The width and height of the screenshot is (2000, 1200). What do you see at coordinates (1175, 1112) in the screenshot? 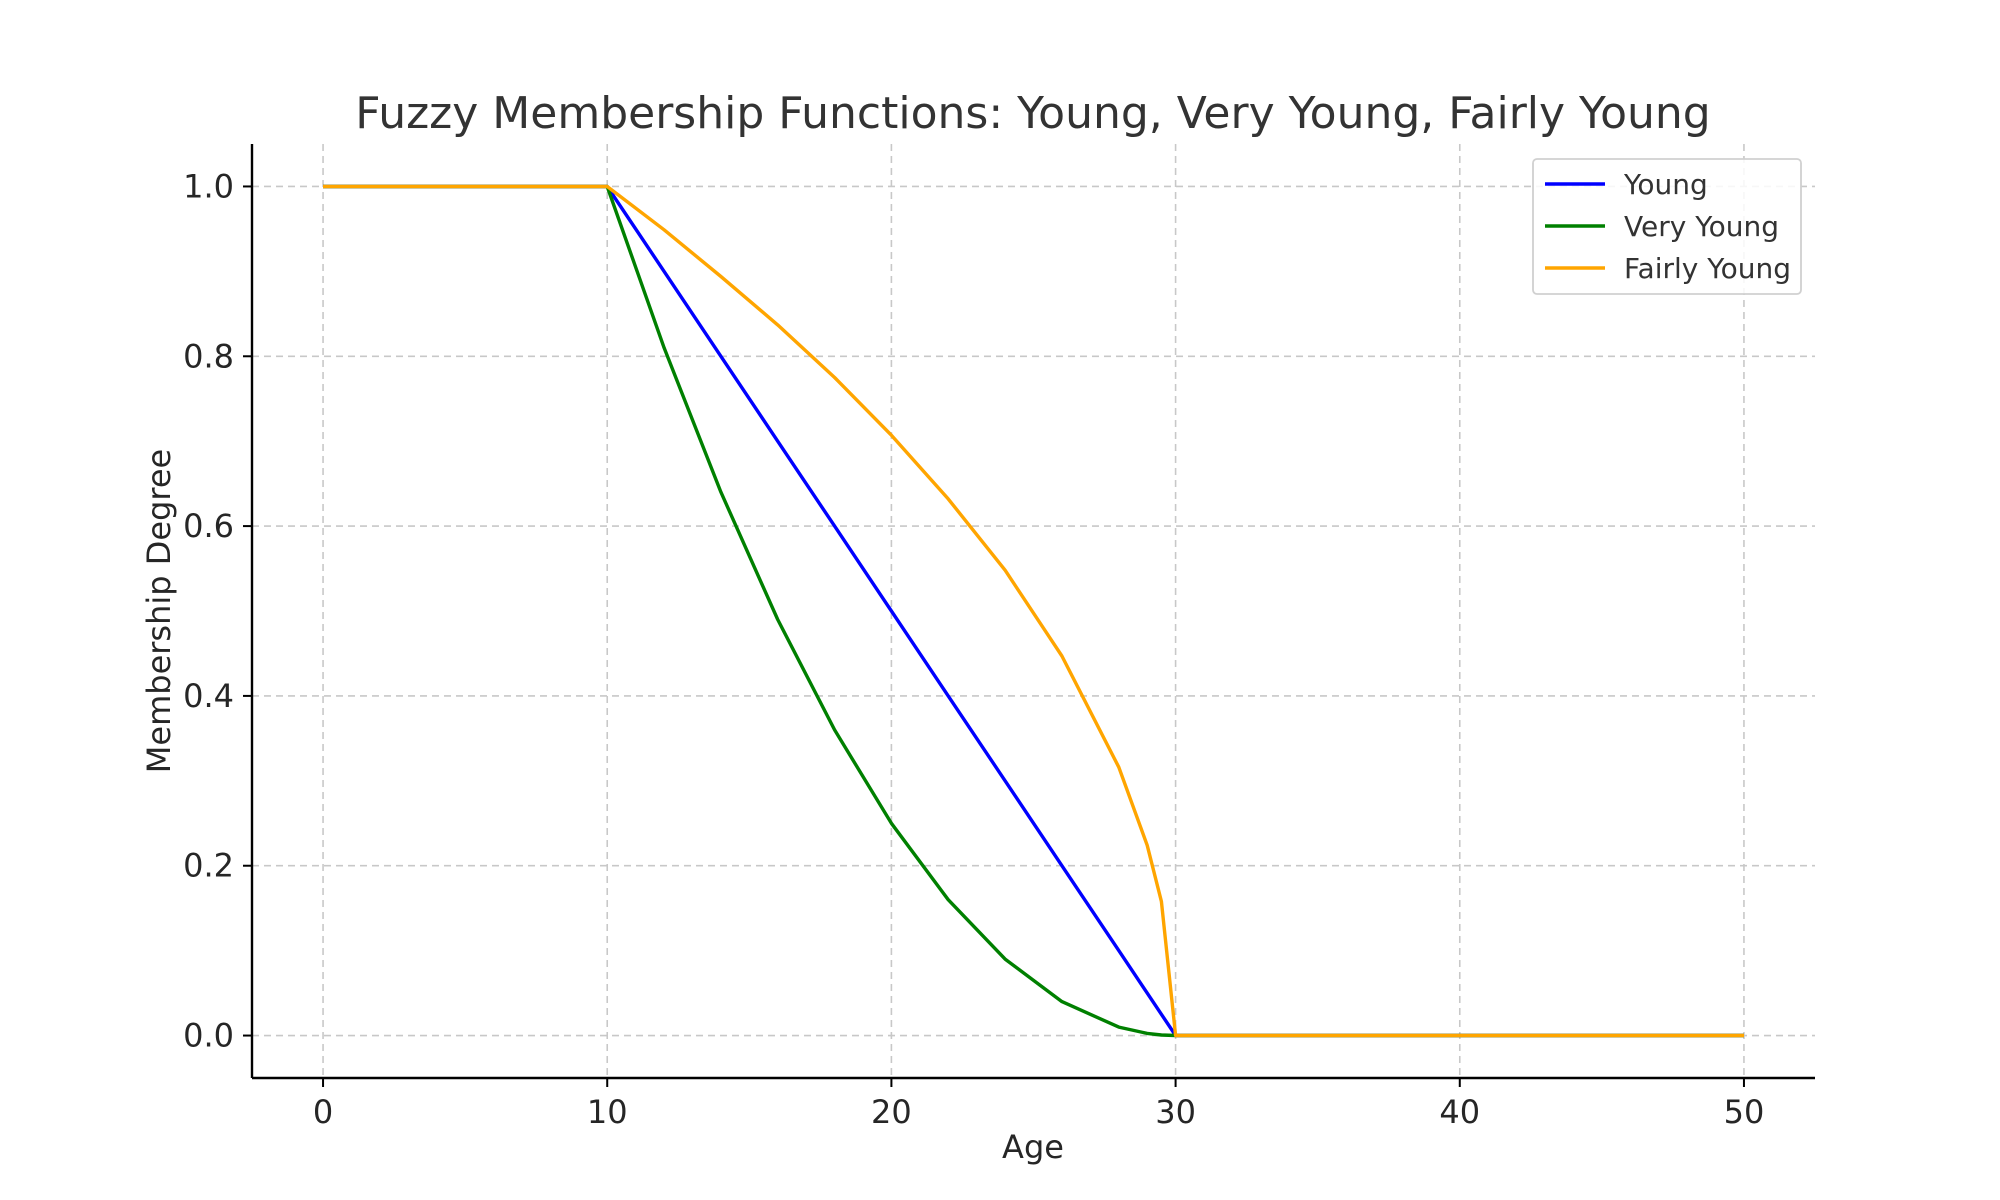
I see `x-tick-label: 30` at bounding box center [1175, 1112].